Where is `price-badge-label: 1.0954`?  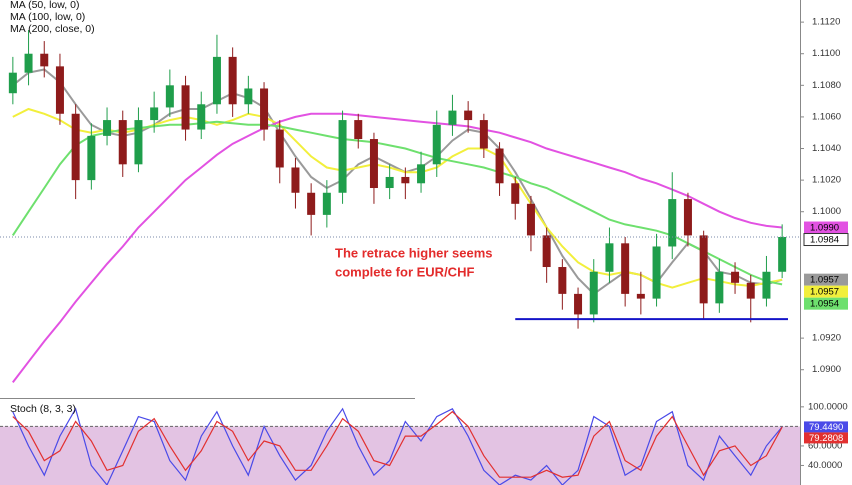
price-badge-label: 1.0954 is located at coordinates (824, 304).